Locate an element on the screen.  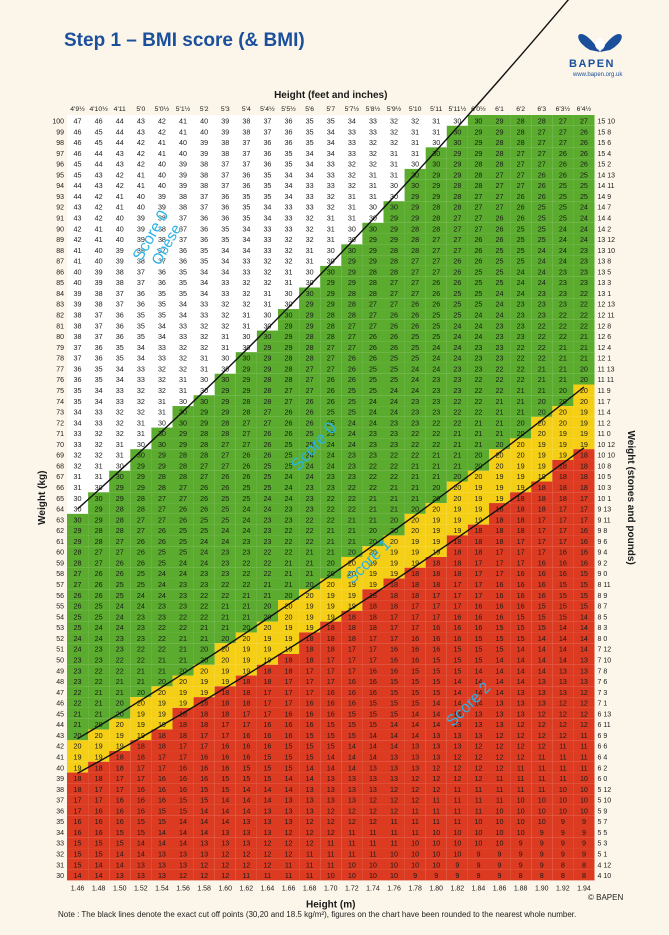
bmi-value: 18 is located at coordinates (310, 649).